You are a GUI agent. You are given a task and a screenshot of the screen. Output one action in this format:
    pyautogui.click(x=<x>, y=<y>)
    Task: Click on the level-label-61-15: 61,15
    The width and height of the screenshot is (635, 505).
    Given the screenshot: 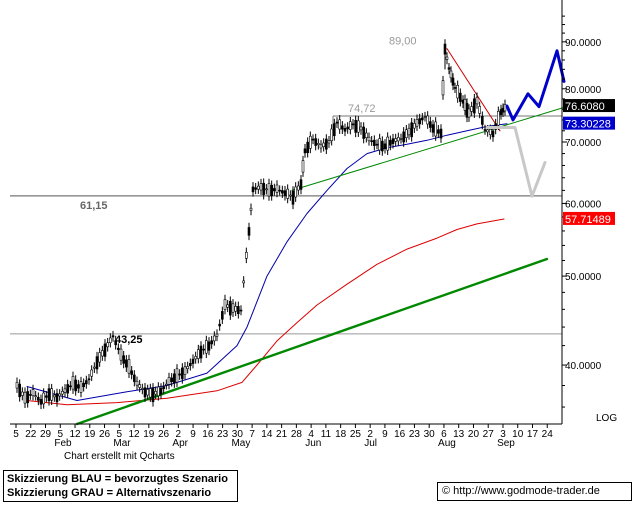 What is the action you would take?
    pyautogui.click(x=94, y=206)
    